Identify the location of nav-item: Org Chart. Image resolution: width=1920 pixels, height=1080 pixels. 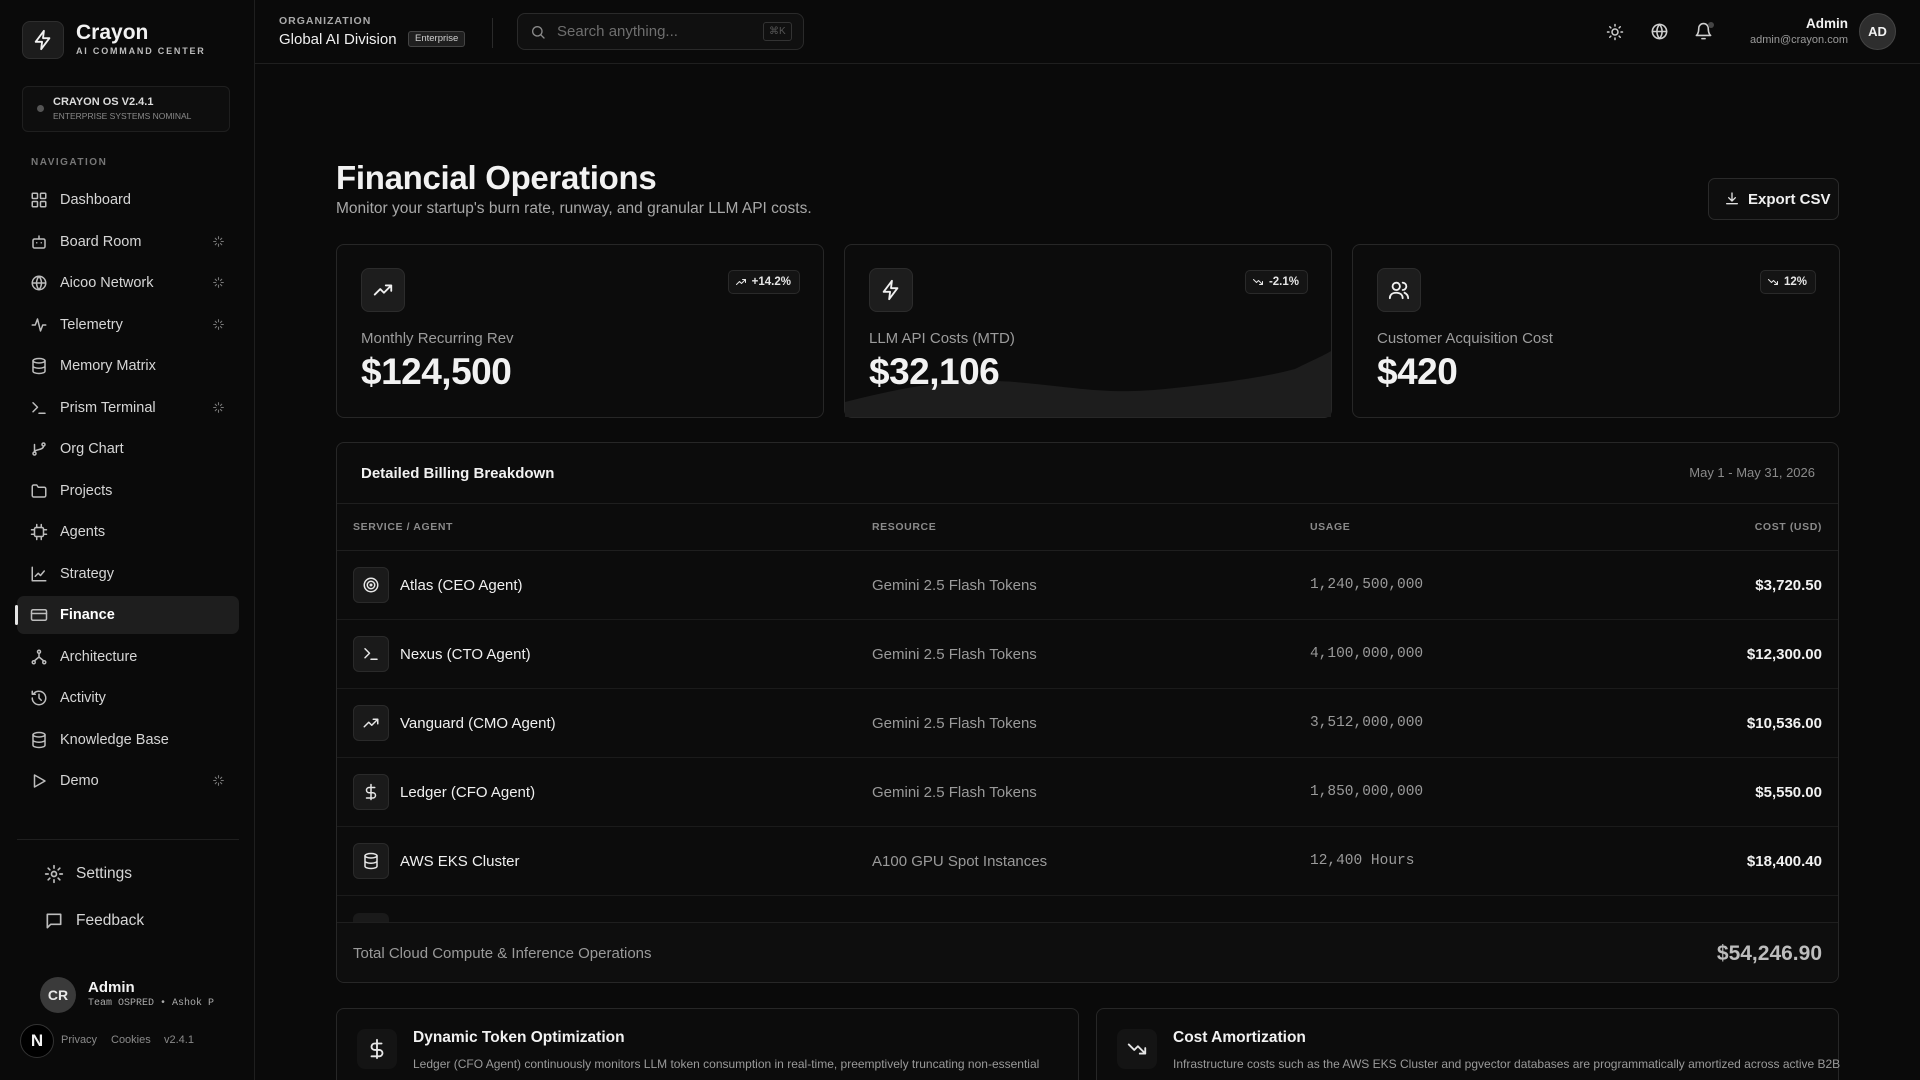
(92, 449).